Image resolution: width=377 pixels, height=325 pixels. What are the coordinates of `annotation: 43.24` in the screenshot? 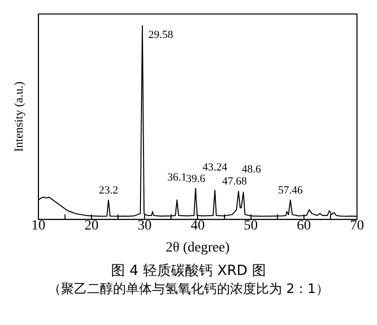 It's located at (215, 168).